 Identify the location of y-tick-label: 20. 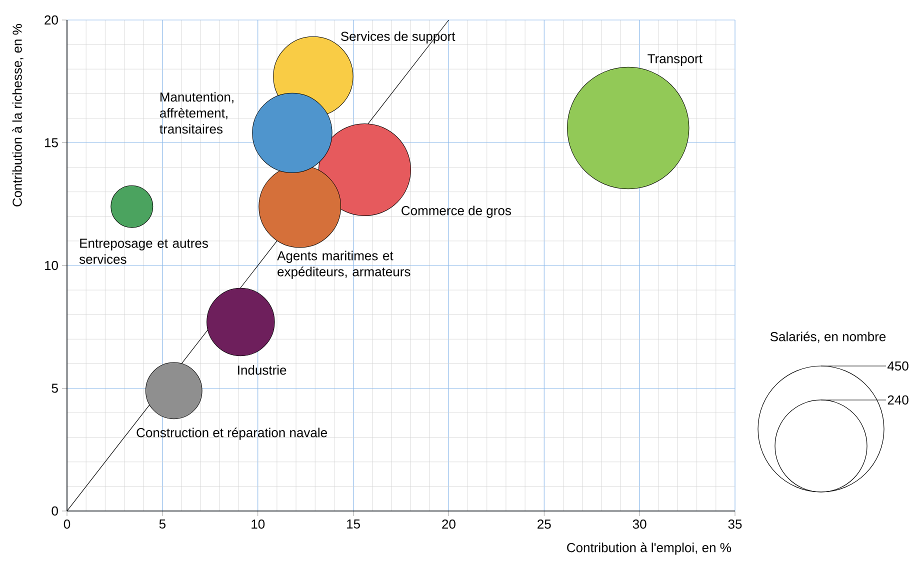
(51, 20).